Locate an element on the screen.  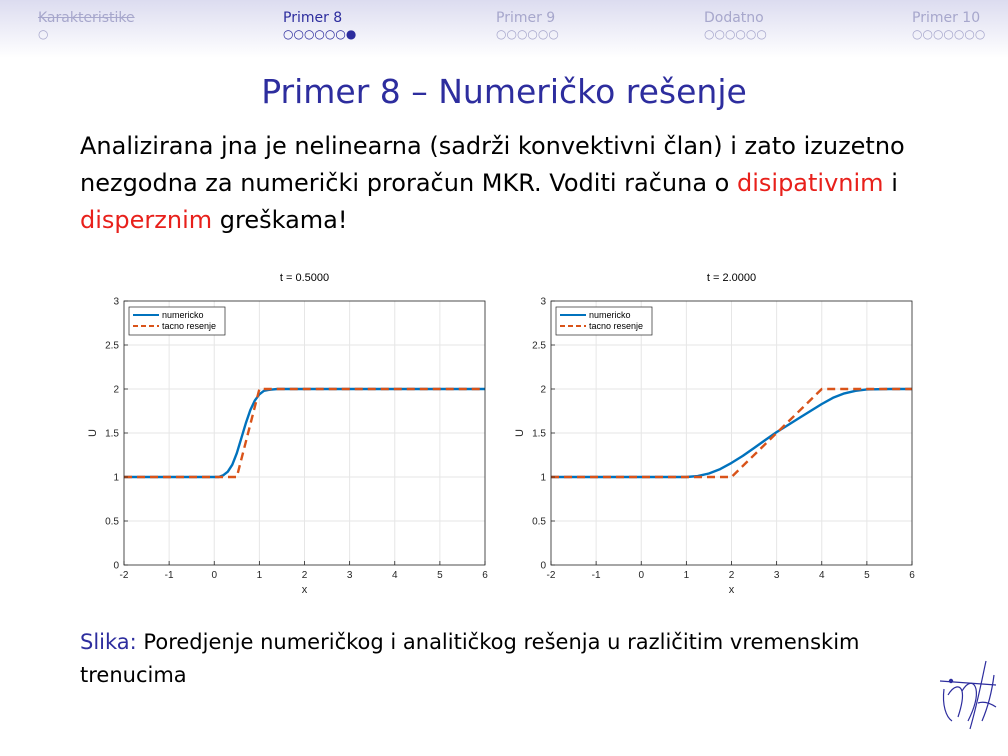
nav-section-primer-8: Primer 8 ○○○○○○● is located at coordinates (319, 25).